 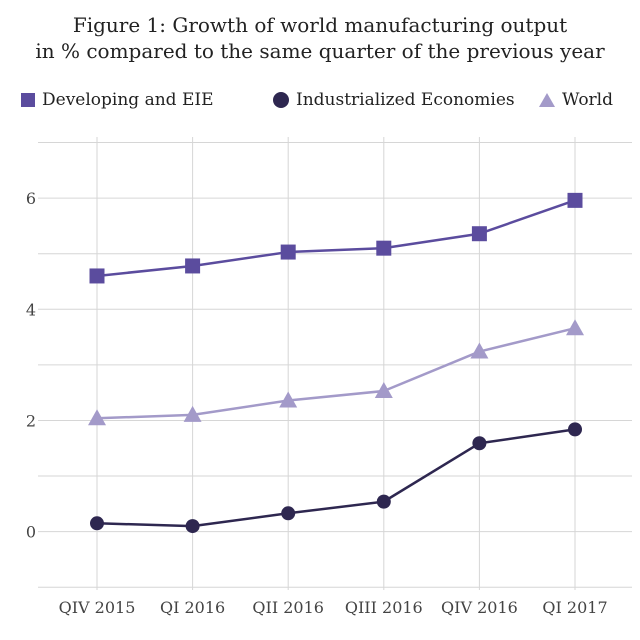 What do you see at coordinates (405, 100) in the screenshot?
I see `legend-label-industrialized: Industrialized Economies` at bounding box center [405, 100].